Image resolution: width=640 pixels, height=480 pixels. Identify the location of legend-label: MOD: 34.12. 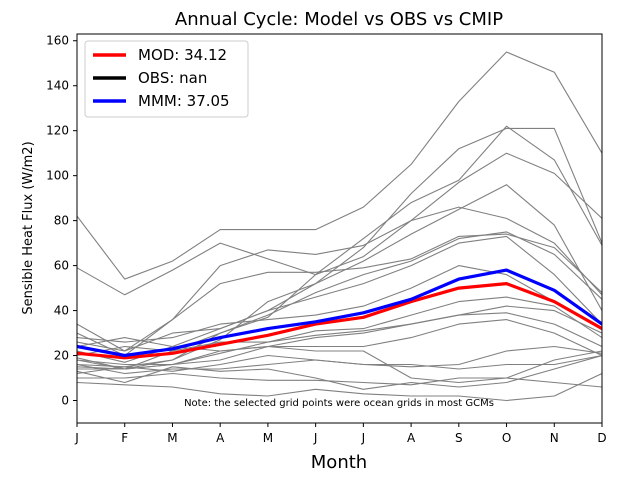
(182, 55).